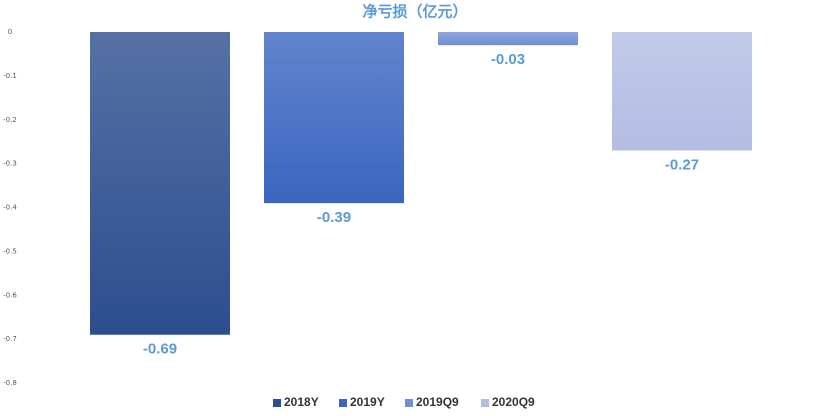 This screenshot has height=416, width=830. I want to click on legend-label: 2020Q9, so click(513, 402).